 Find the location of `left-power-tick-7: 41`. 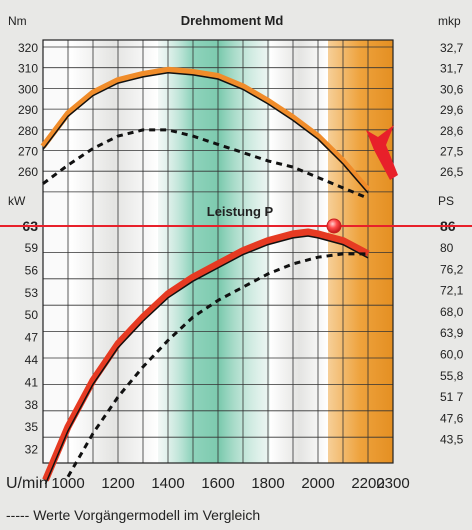

left-power-tick-7: 41 is located at coordinates (32, 382).